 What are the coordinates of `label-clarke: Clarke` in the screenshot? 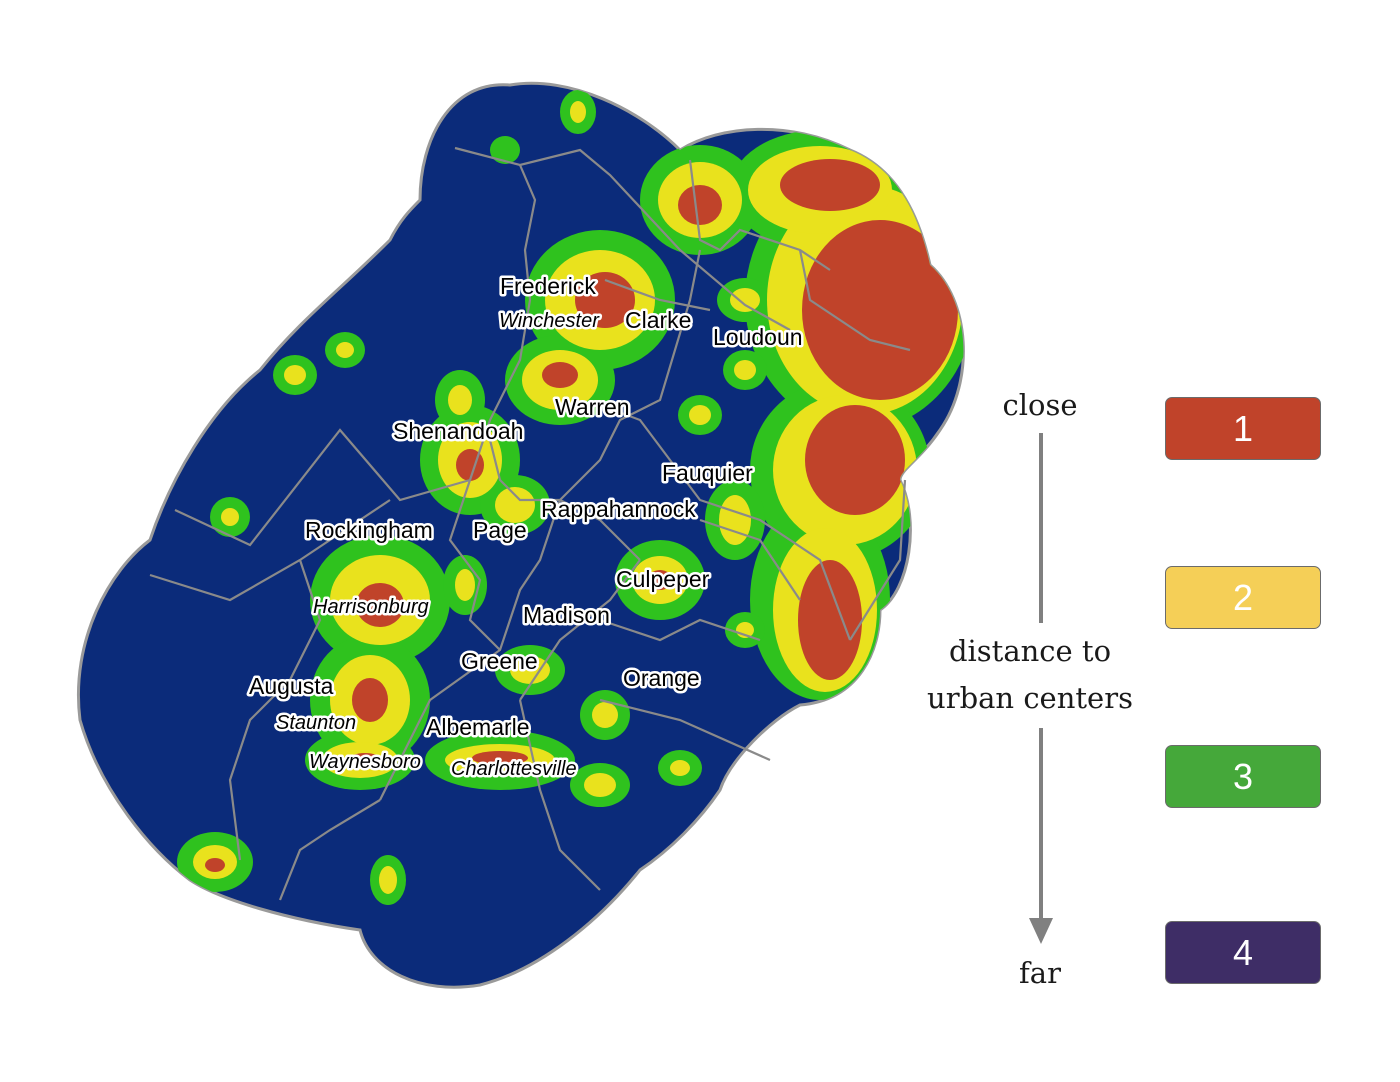 It's located at (658, 320).